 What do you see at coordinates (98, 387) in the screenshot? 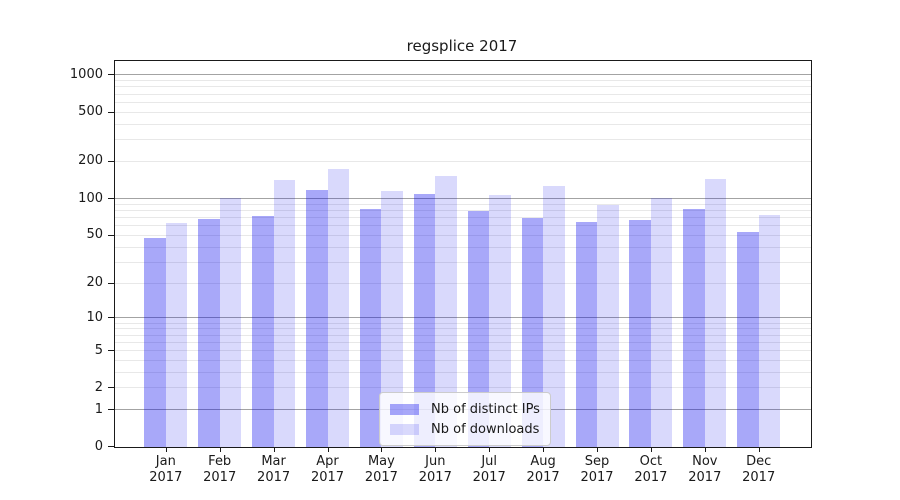
I see `y-tick-label: 2` at bounding box center [98, 387].